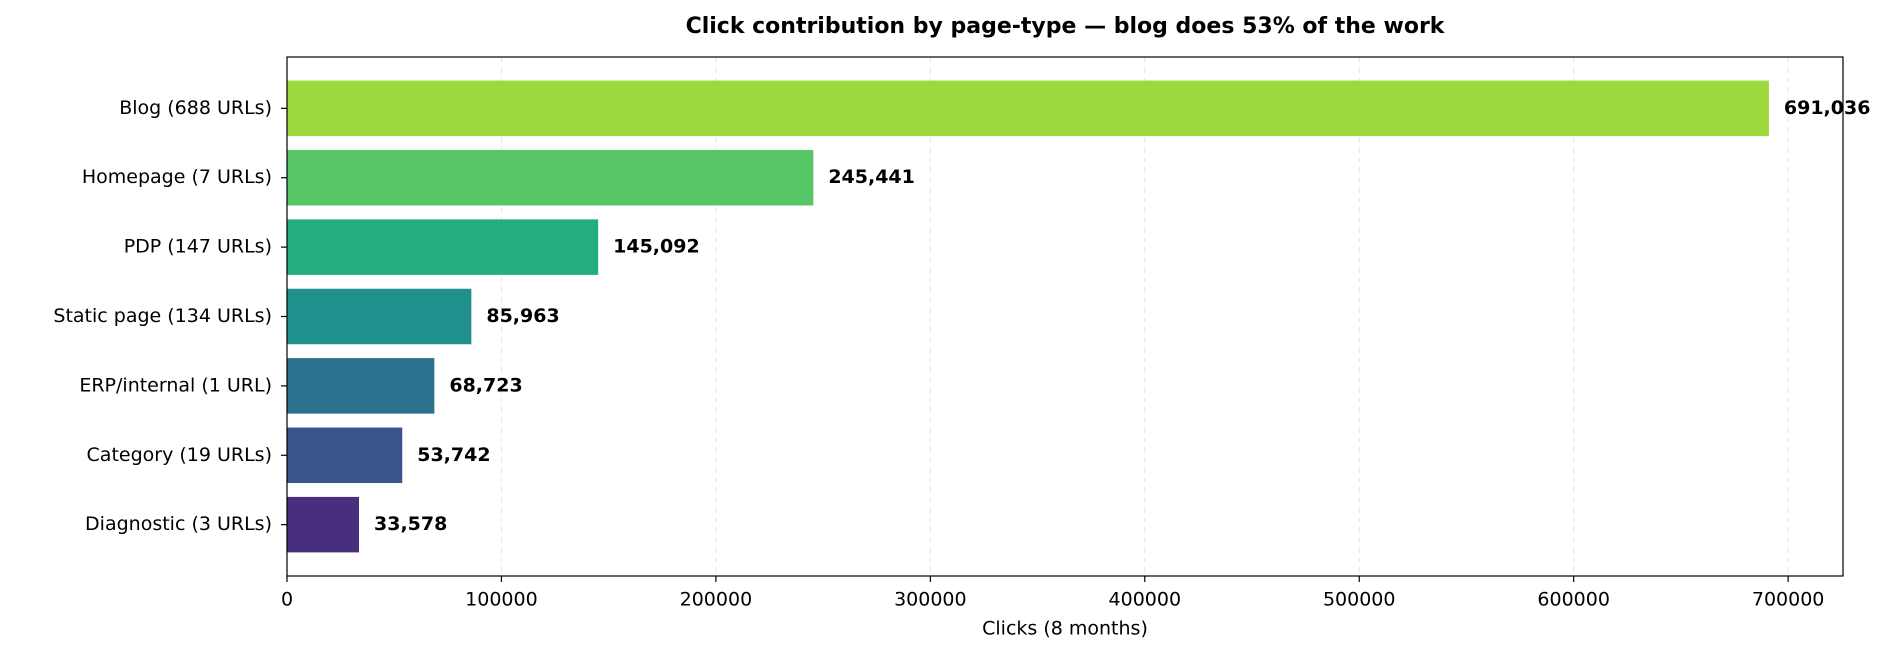 Image resolution: width=1901 pixels, height=656 pixels. I want to click on x-tick-label: 700000, so click(1788, 600).